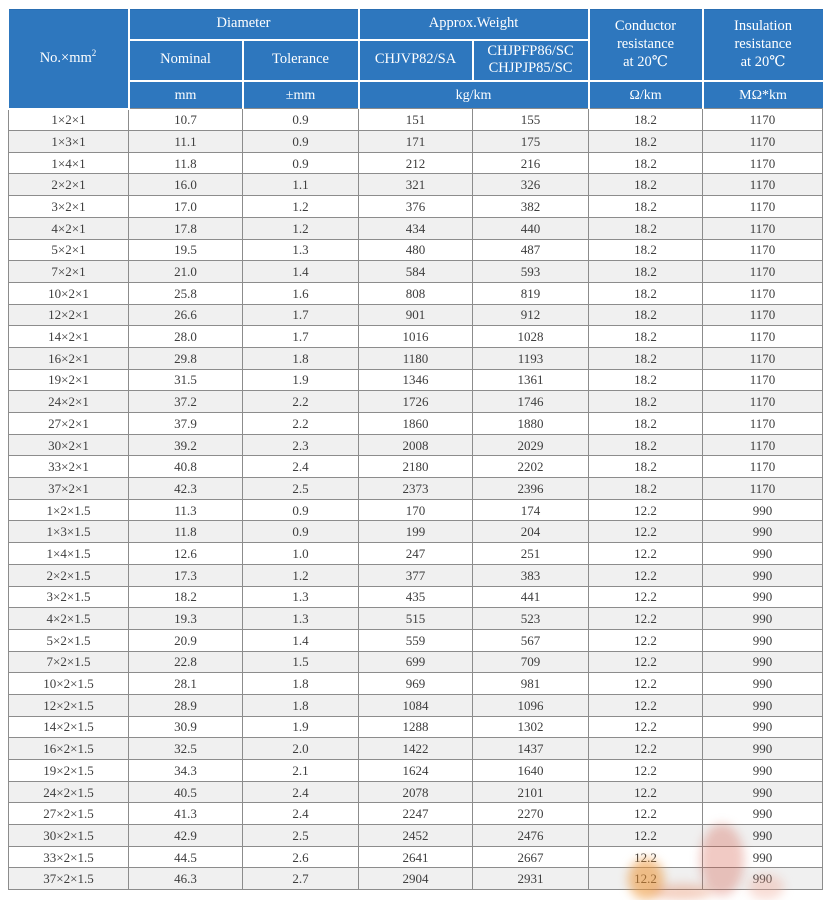 The image size is (830, 900). I want to click on cell-weight-chjpfp86: 326, so click(531, 185).